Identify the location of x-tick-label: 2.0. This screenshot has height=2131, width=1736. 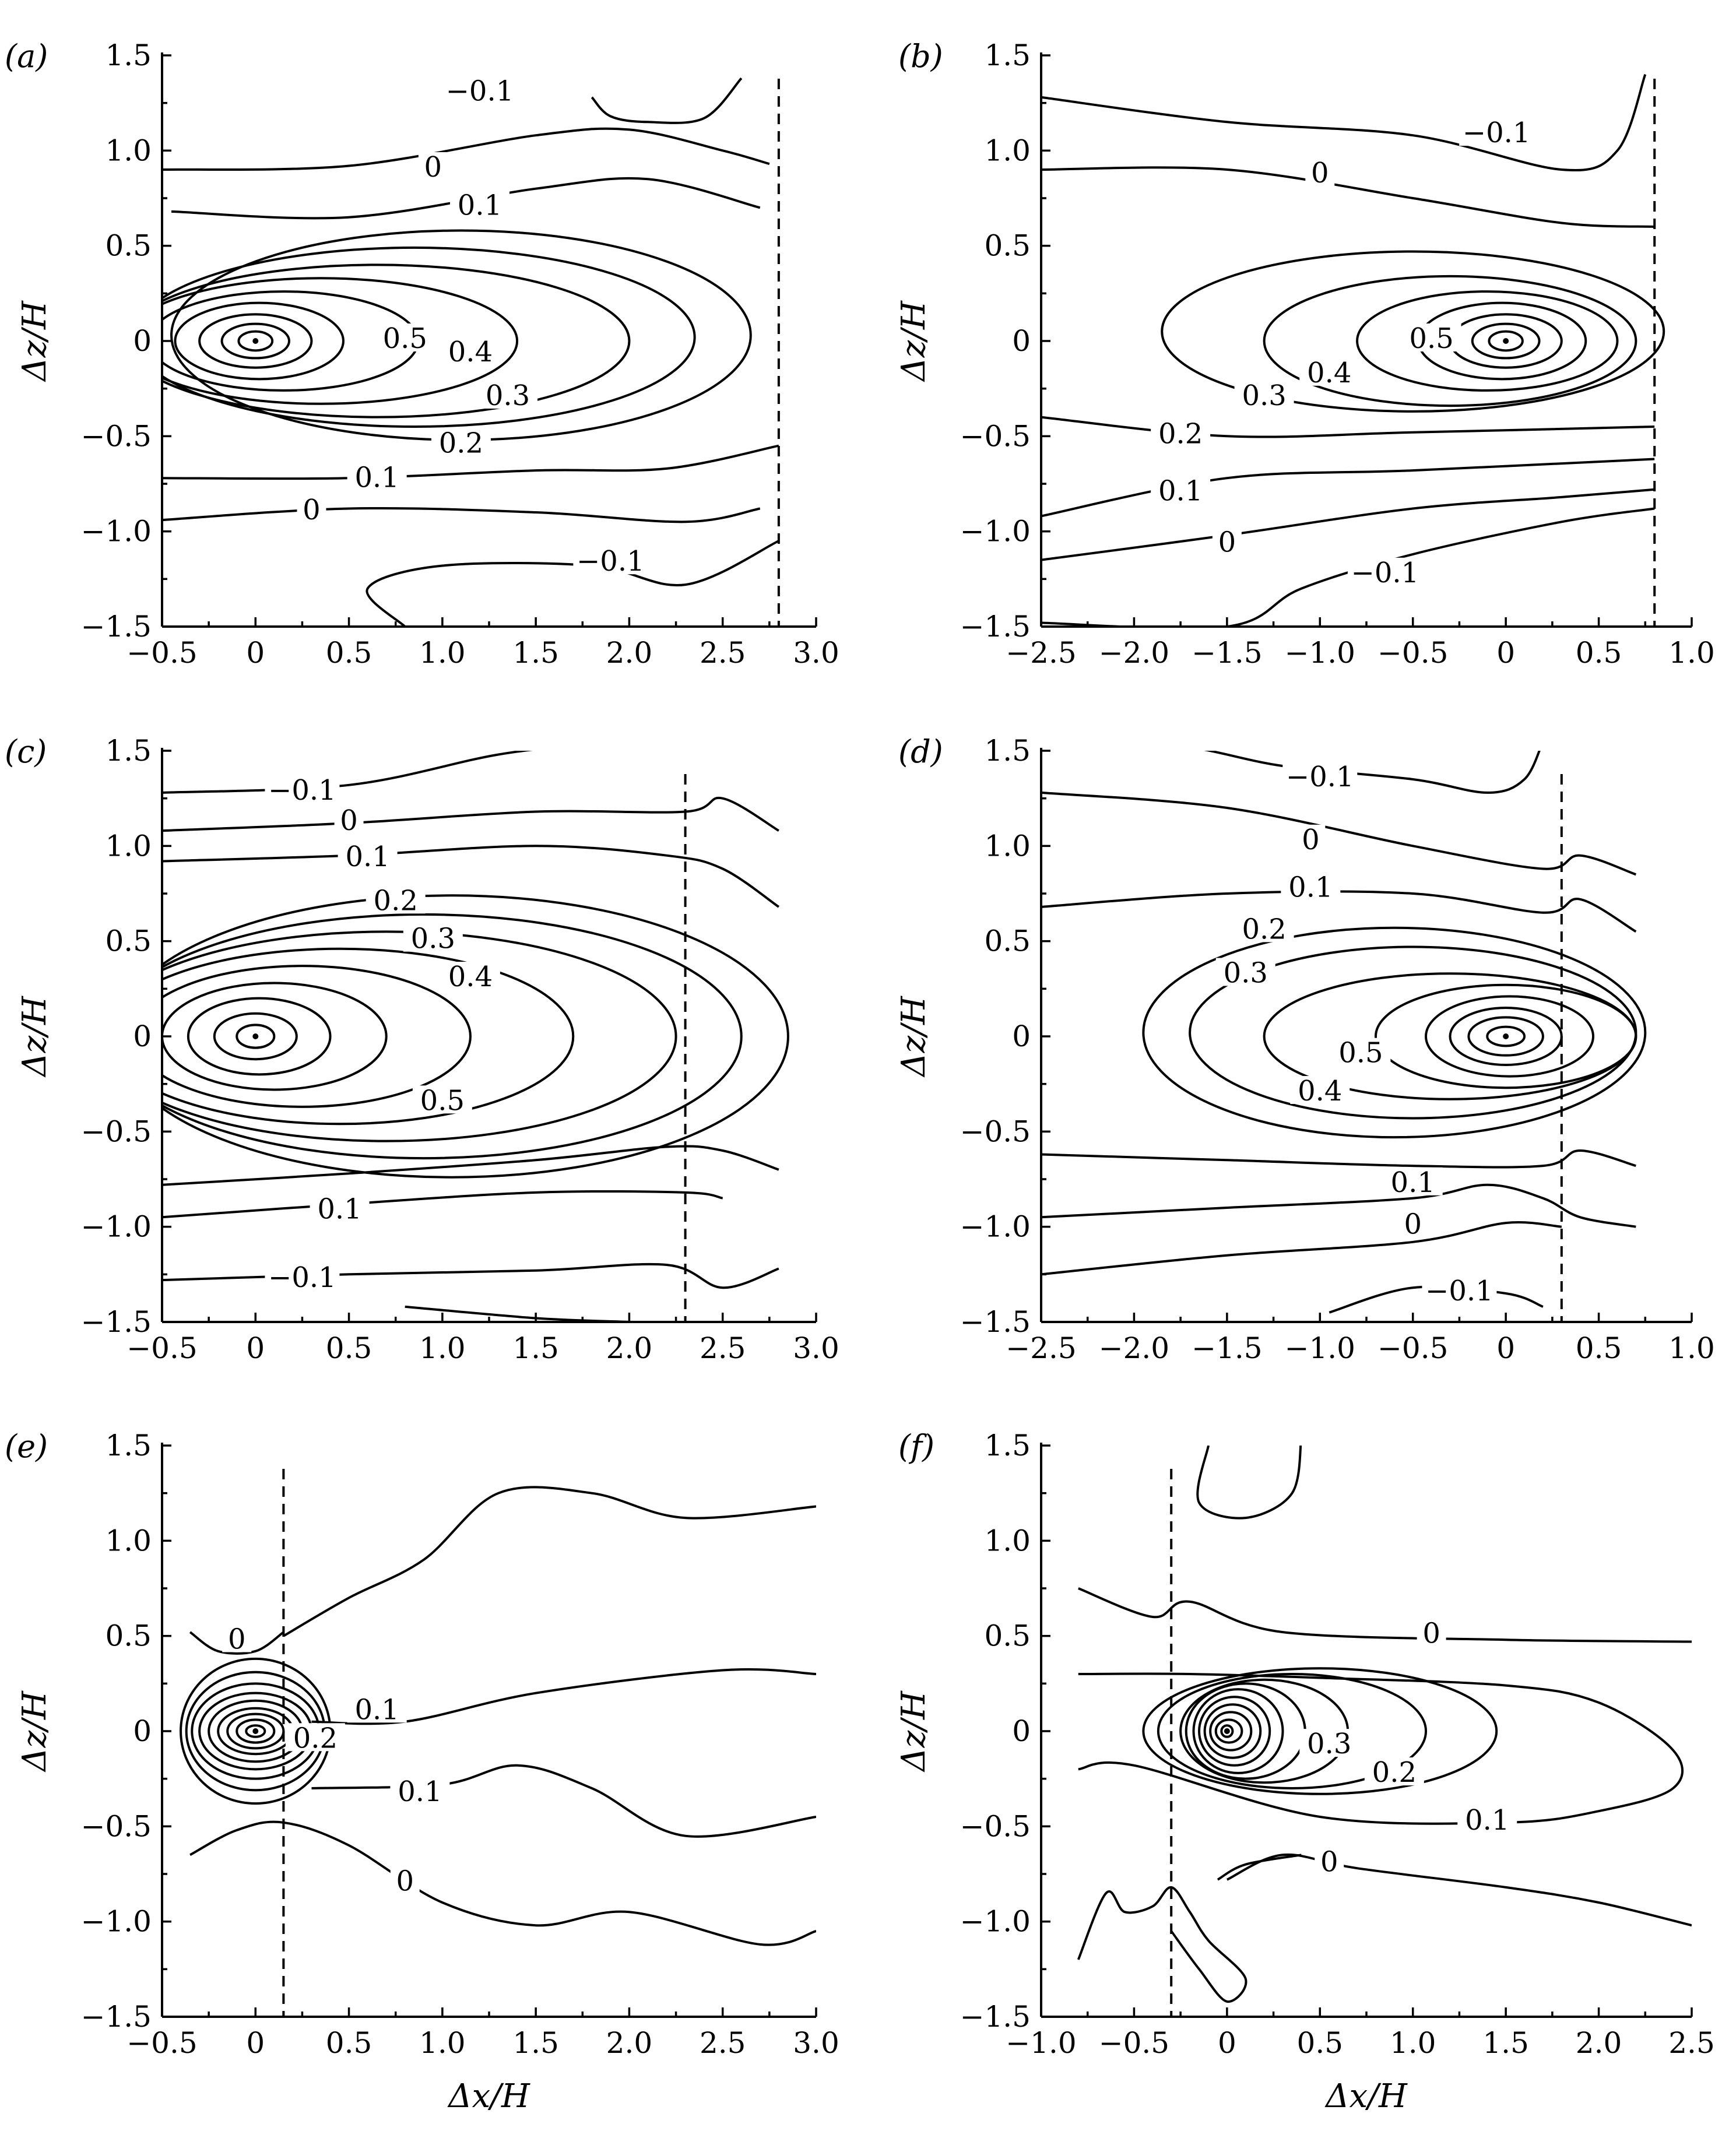
(1599, 2043).